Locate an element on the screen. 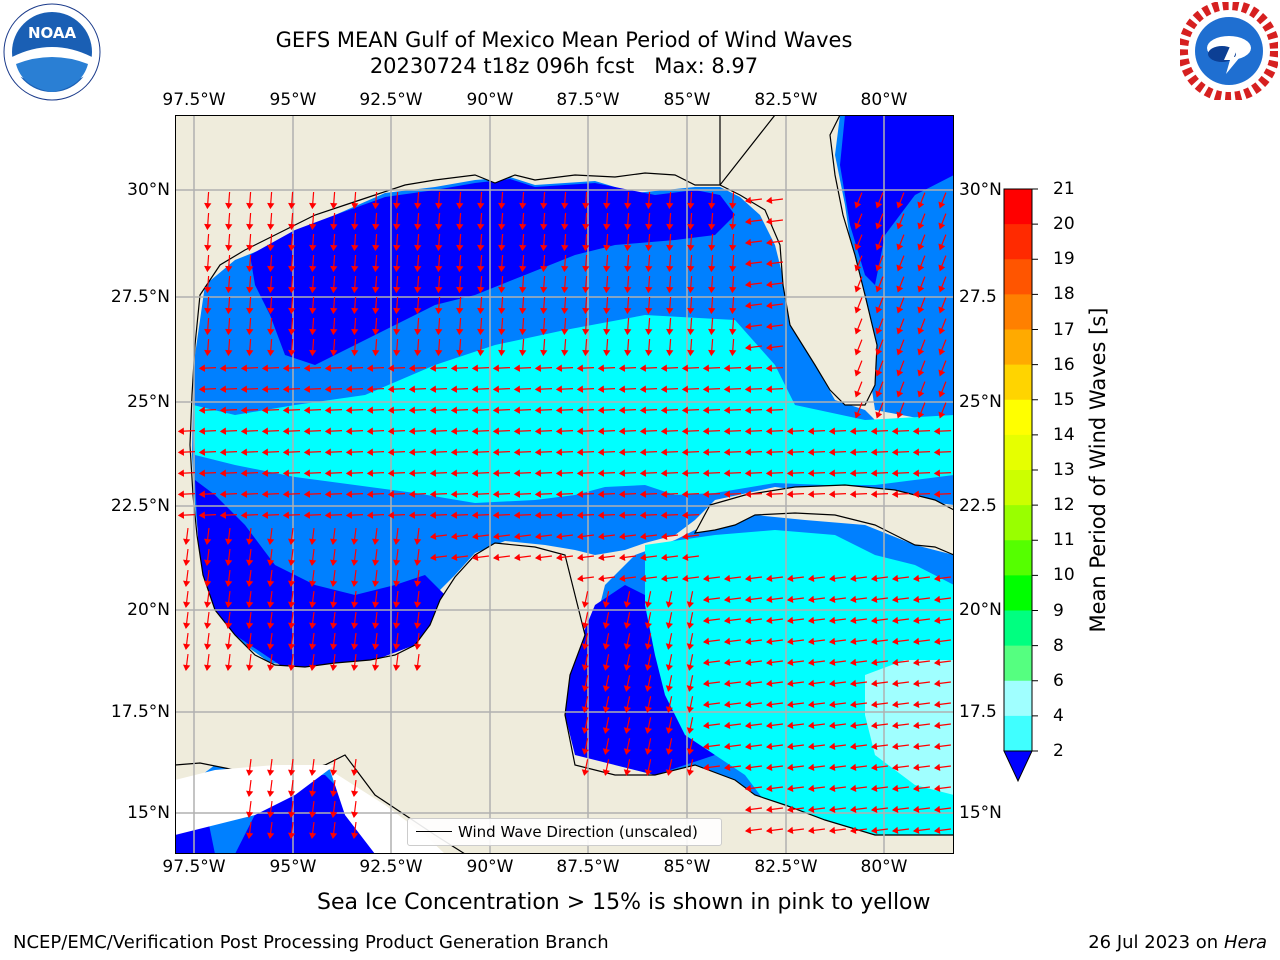 This screenshot has height=960, width=1280. yucatan-low-period is located at coordinates (640, 680).